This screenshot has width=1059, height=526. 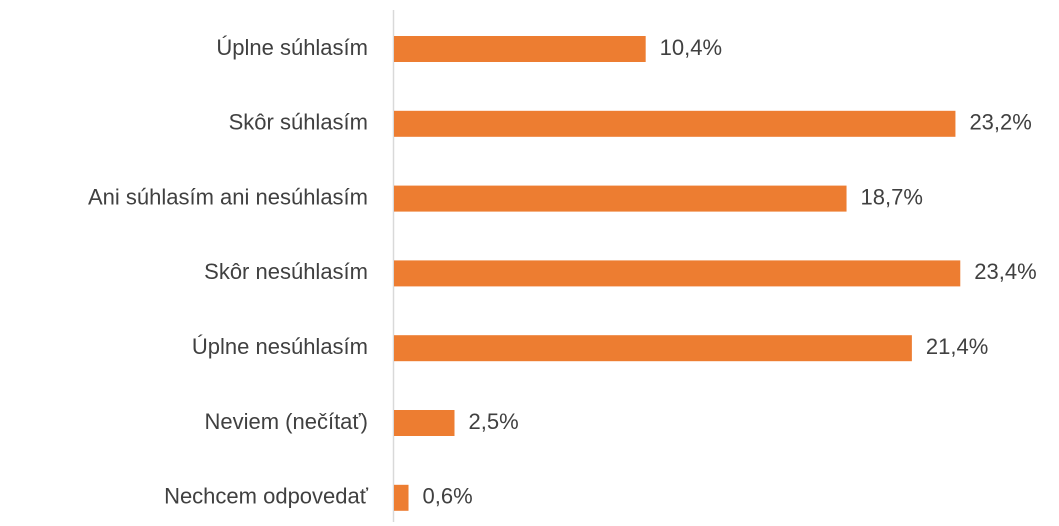 I want to click on data-label: 23,2%, so click(x=1000, y=122).